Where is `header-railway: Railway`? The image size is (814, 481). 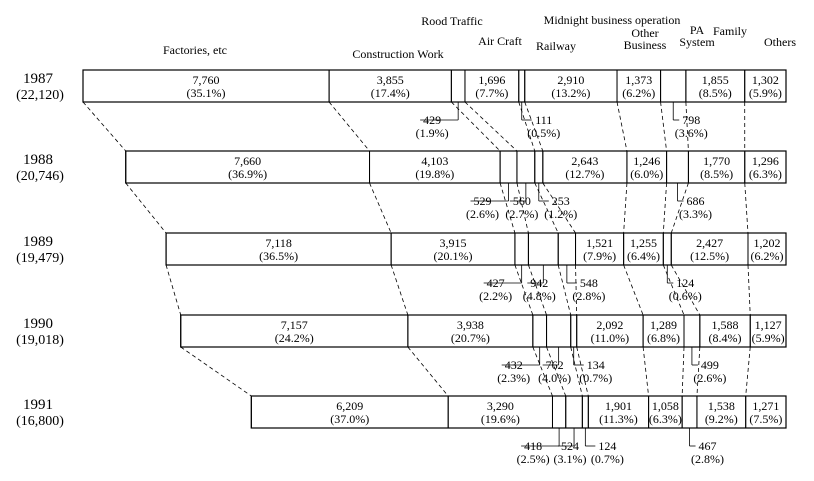
header-railway: Railway is located at coordinates (556, 46).